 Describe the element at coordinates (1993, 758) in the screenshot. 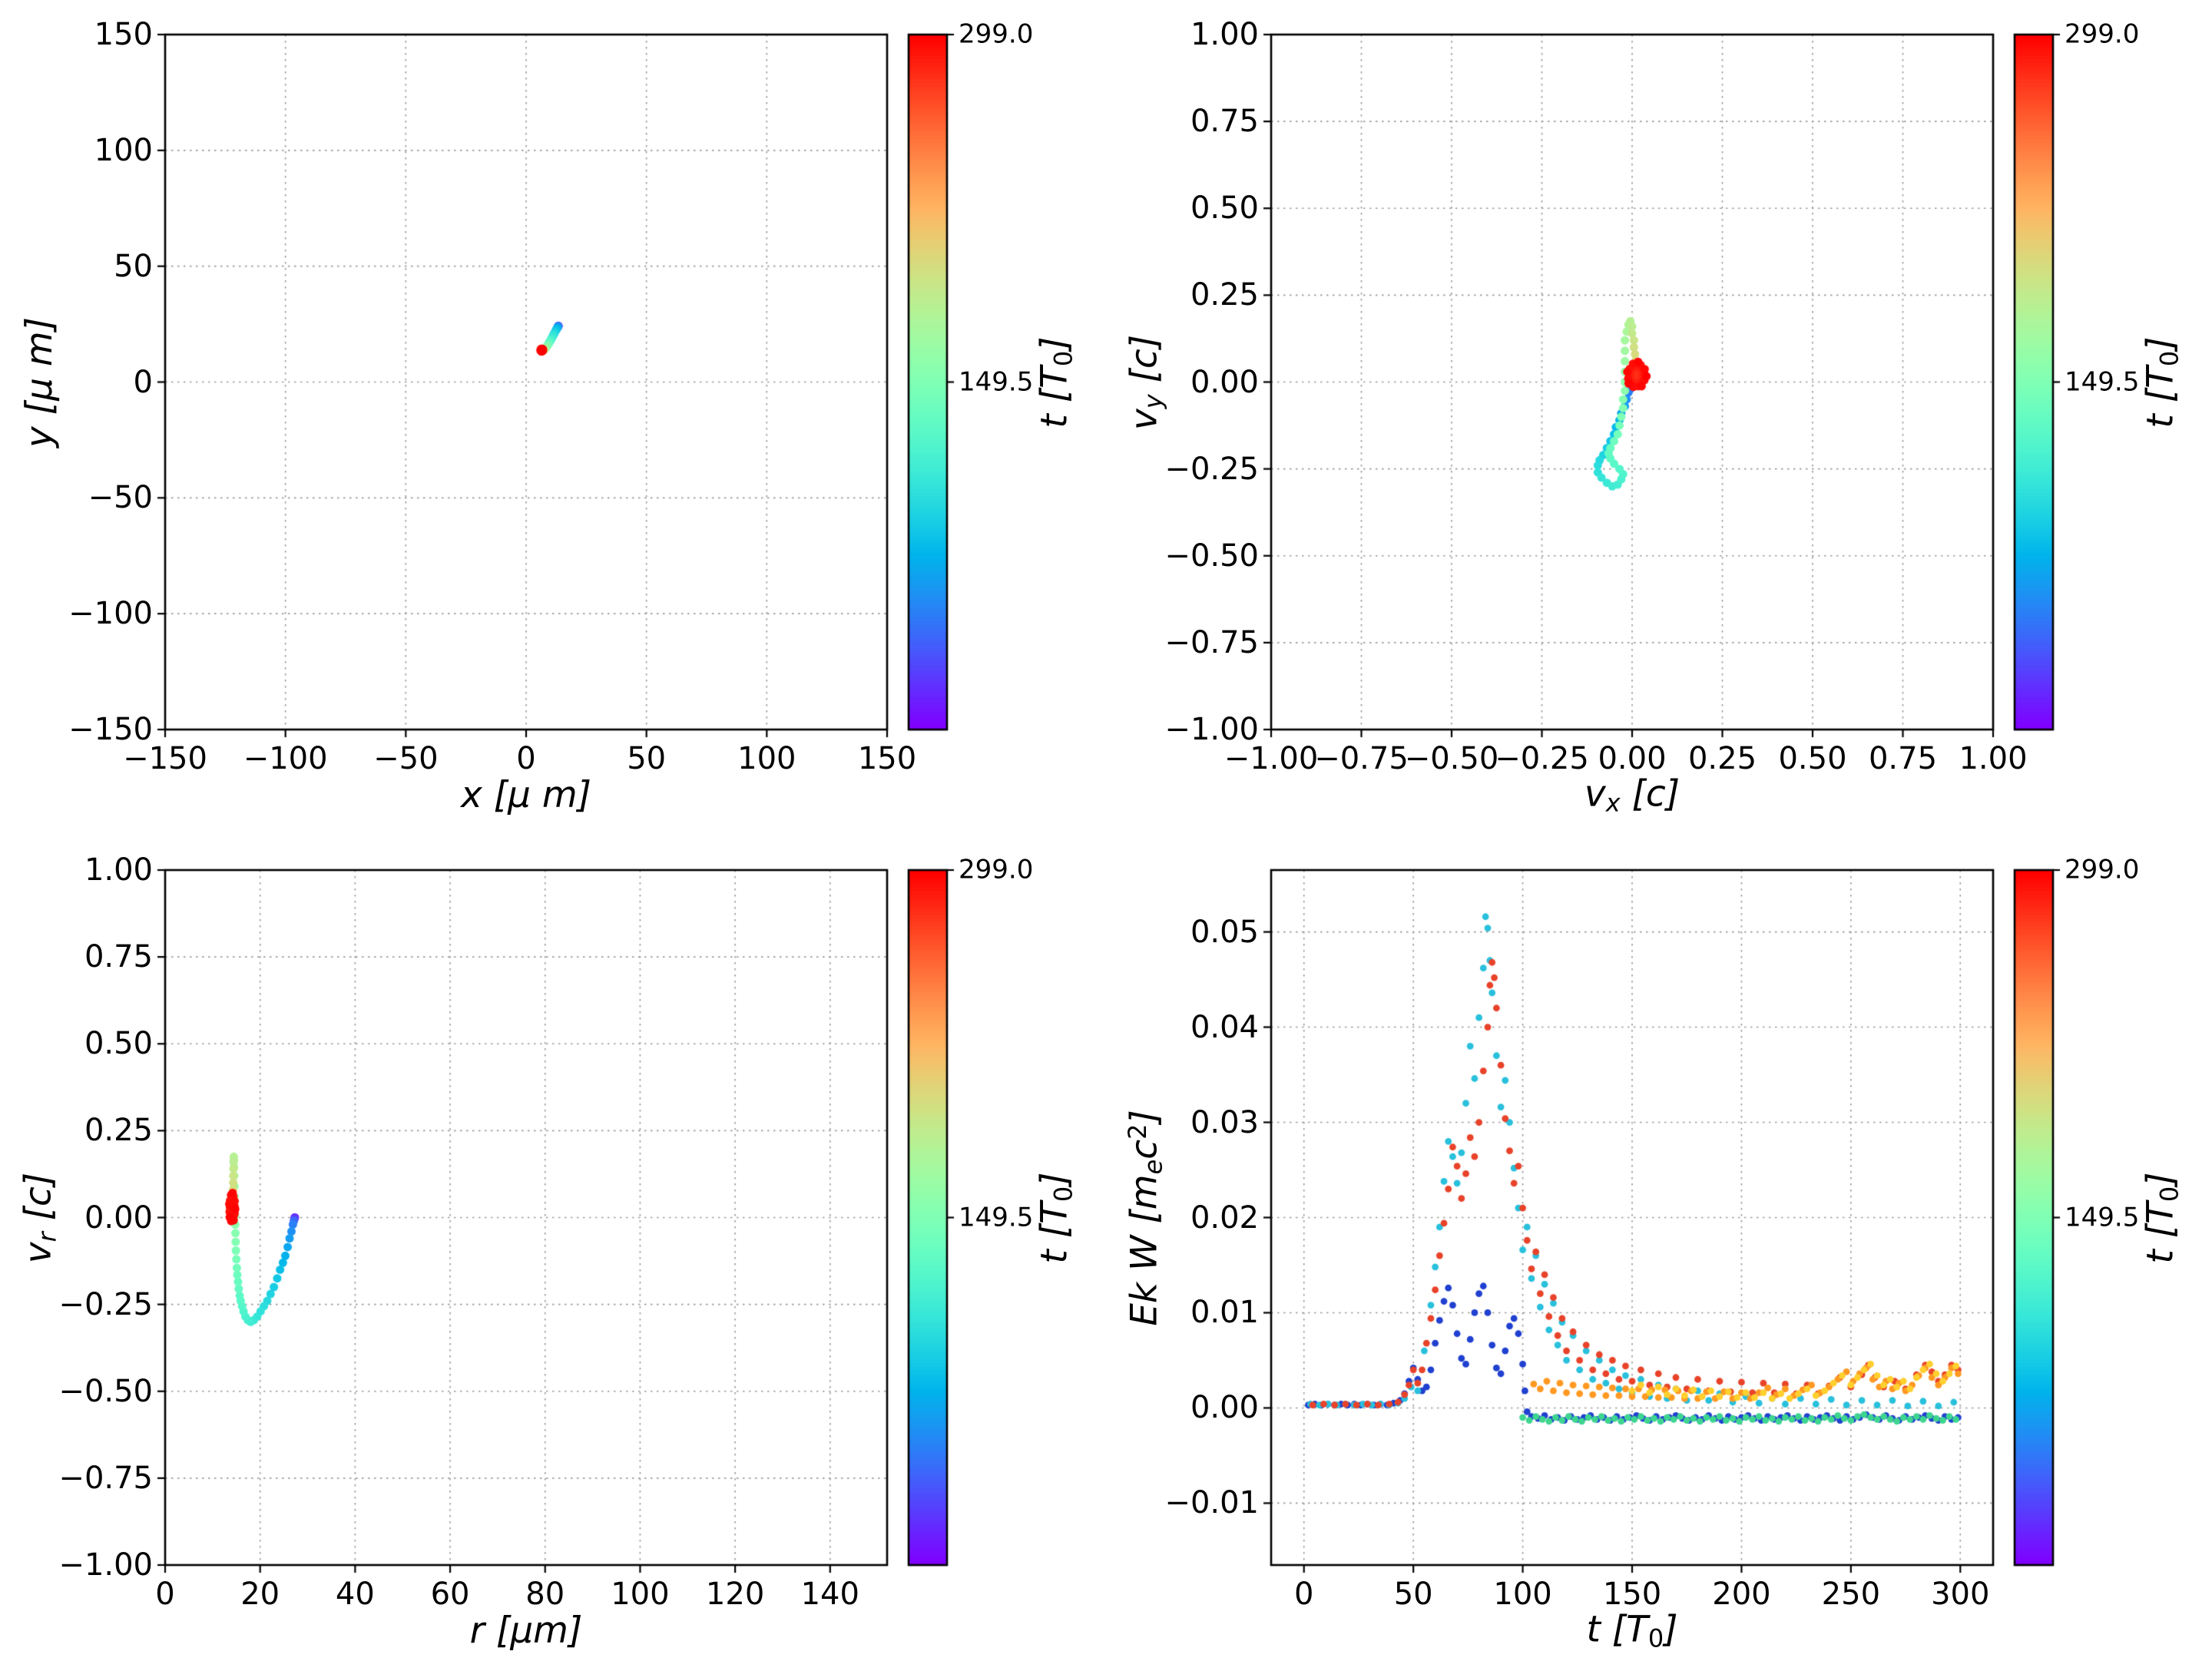

I see `trajectory-vxvy-x-tick-label: 1.00` at that location.